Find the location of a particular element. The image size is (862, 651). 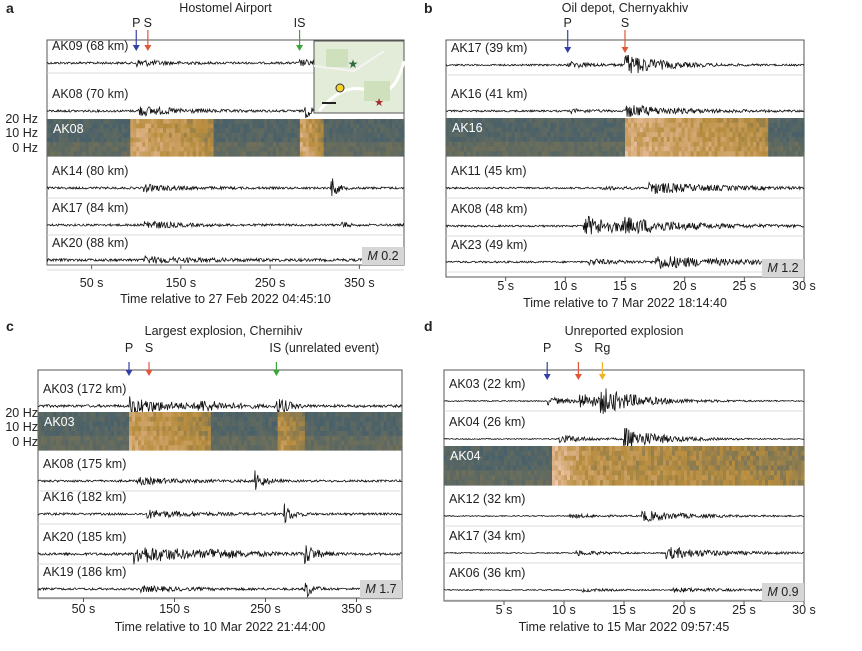

map-location-dot is located at coordinates (340, 88).